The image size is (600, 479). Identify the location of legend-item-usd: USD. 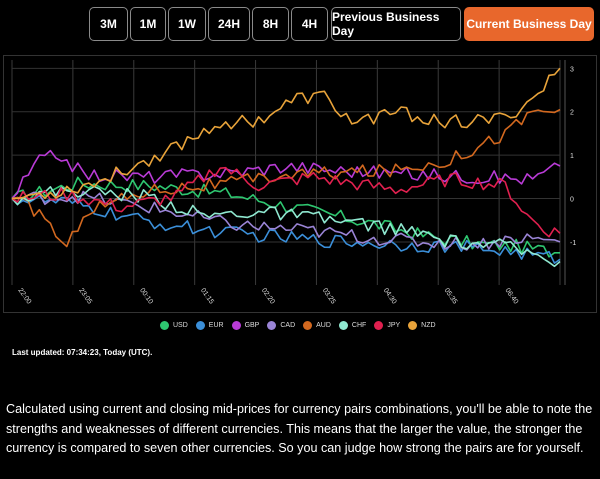
(174, 325).